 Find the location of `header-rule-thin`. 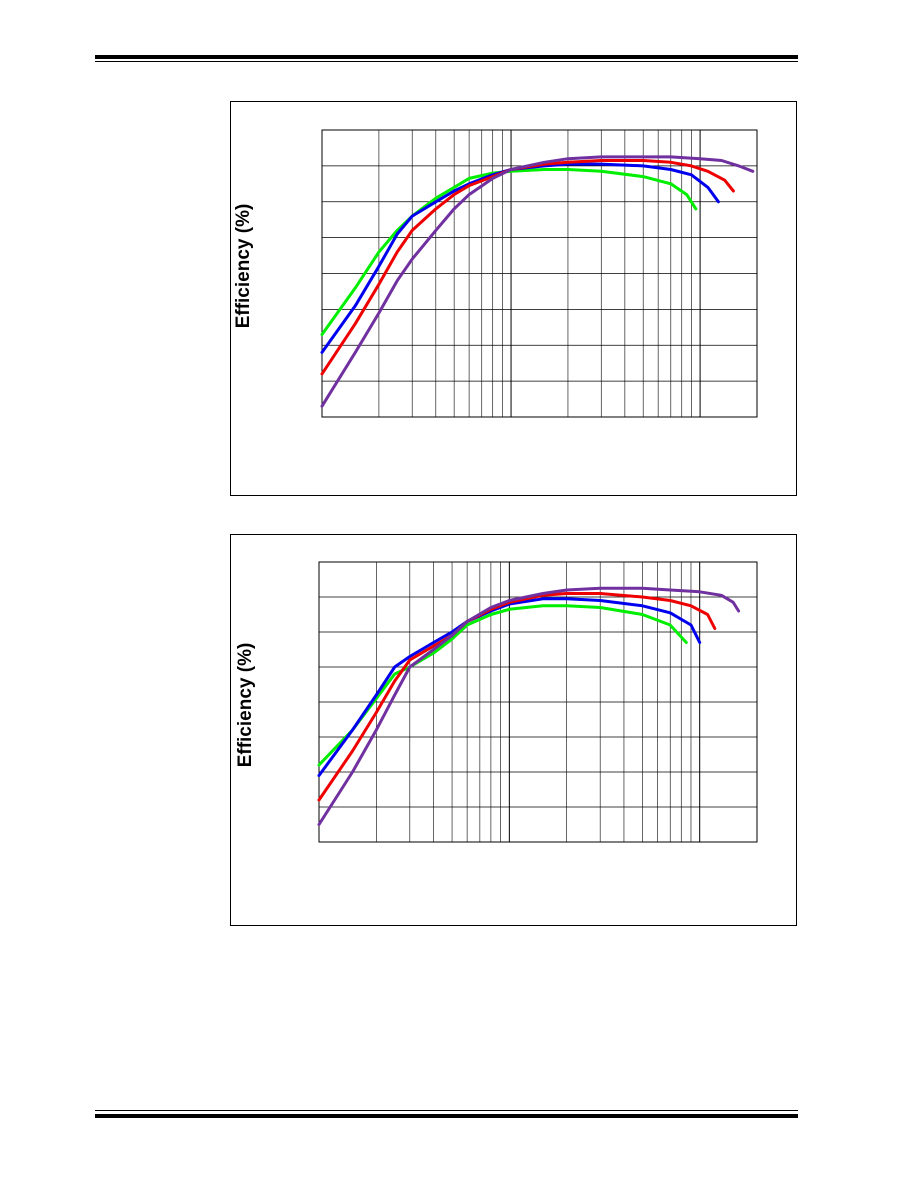

header-rule-thin is located at coordinates (446, 61).